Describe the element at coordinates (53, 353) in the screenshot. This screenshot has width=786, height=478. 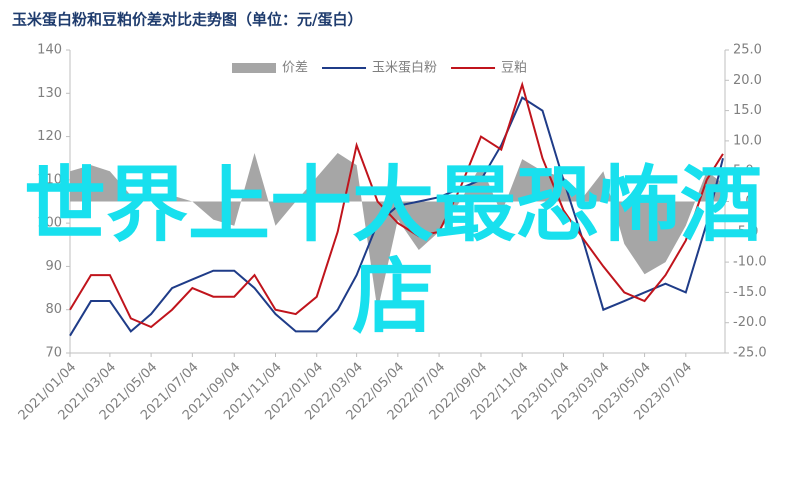
I see `y-tick-label: 70` at that location.